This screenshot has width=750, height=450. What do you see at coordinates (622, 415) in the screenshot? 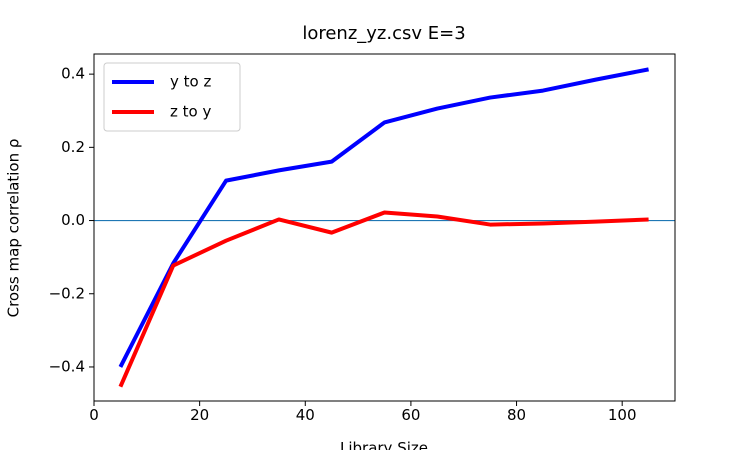
I see `x-tick-label: 100` at bounding box center [622, 415].